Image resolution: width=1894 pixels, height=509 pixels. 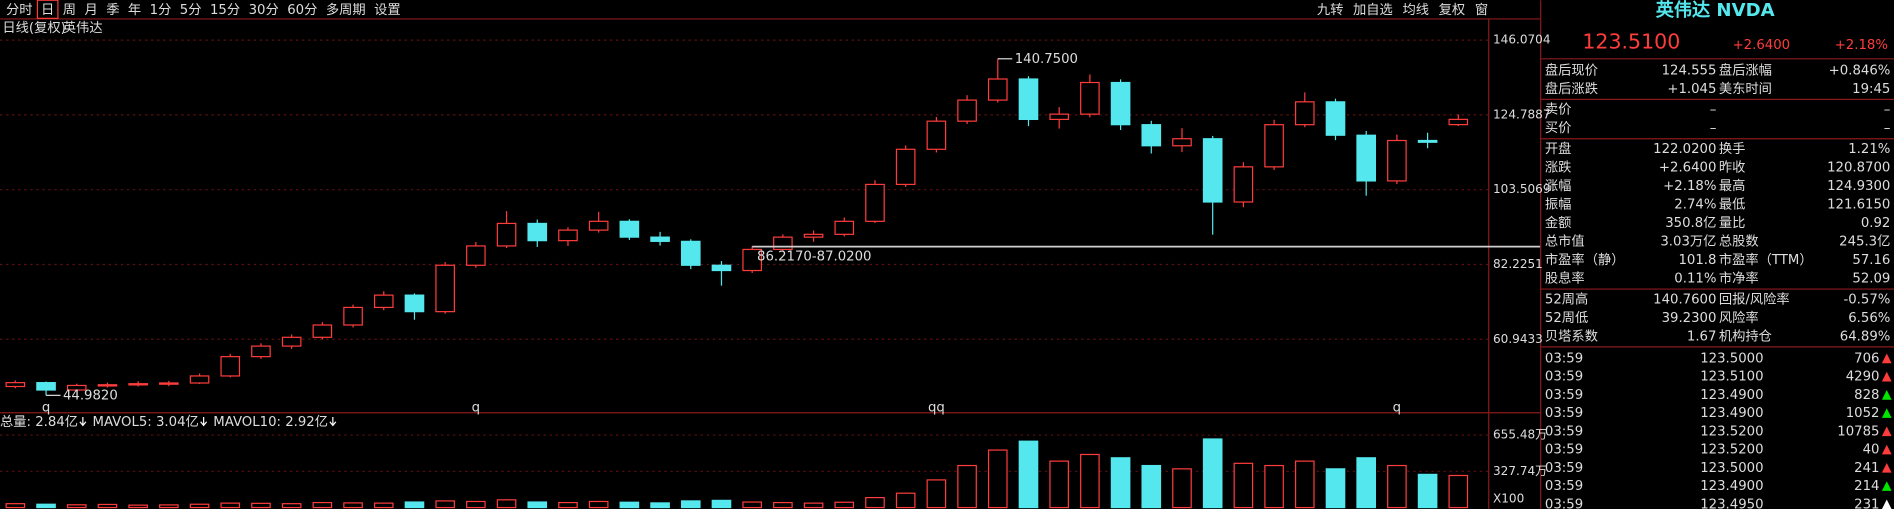 What do you see at coordinates (1731, 377) in the screenshot?
I see `trade-price: 123.5100` at bounding box center [1731, 377].